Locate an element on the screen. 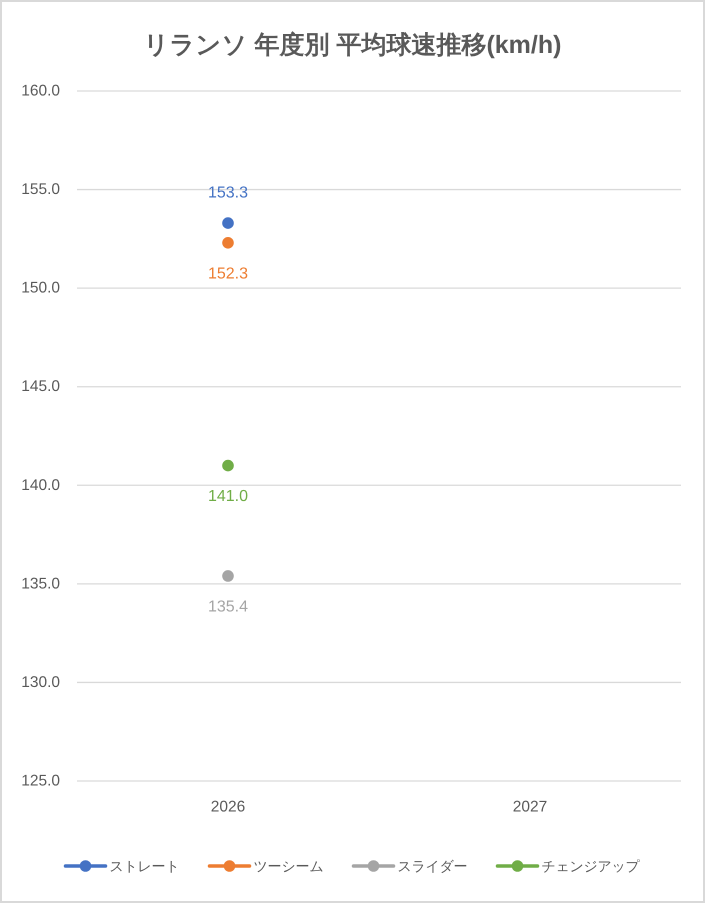 This screenshot has width=705, height=903. legend-label: スライダー is located at coordinates (433, 866).